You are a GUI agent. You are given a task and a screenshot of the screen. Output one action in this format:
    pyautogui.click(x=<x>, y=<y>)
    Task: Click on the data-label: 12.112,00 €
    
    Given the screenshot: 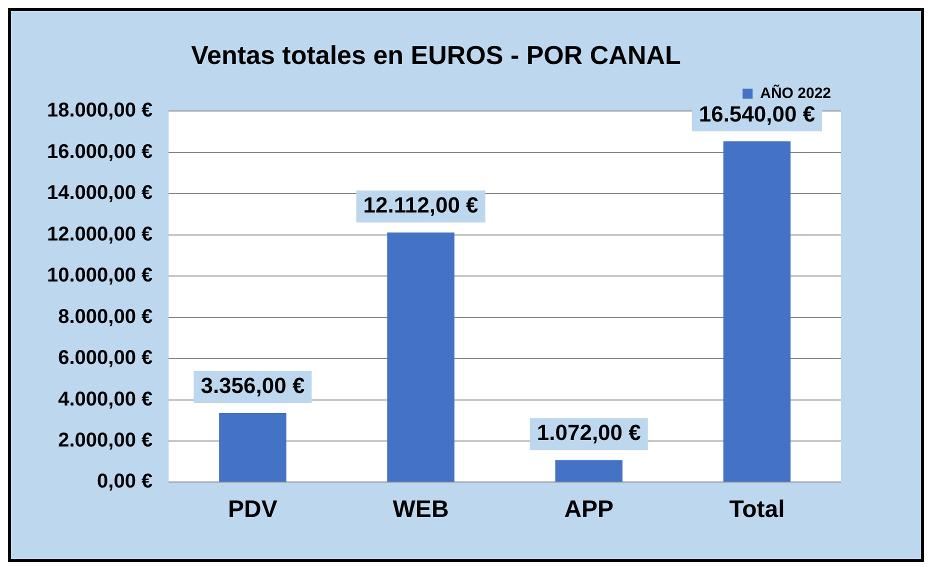 What is the action you would take?
    pyautogui.click(x=420, y=205)
    